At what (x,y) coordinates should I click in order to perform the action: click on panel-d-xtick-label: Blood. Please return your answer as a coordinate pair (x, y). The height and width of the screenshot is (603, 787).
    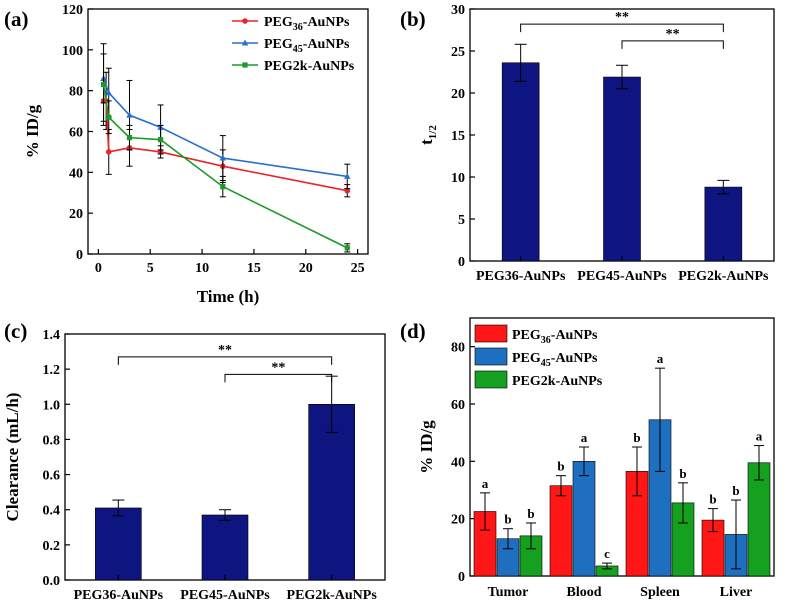
    Looking at the image, I should click on (583, 592).